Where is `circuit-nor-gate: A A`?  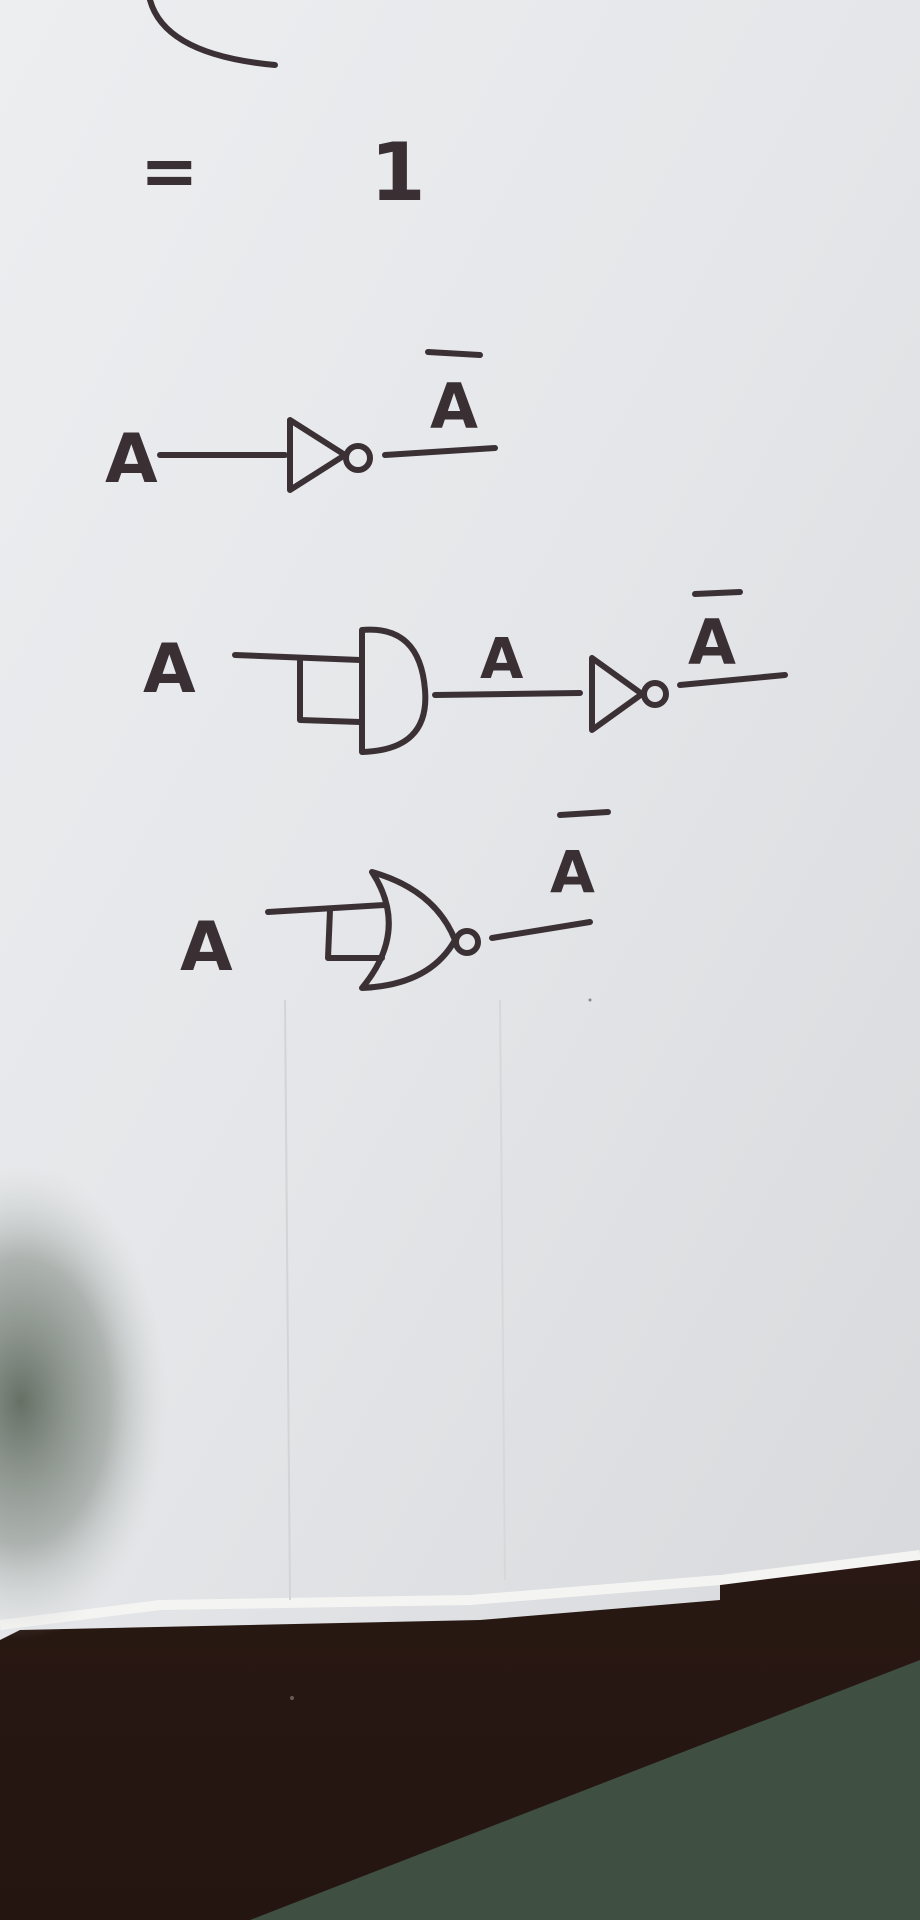
circuit-nor-gate: A A is located at coordinates (395, 900).